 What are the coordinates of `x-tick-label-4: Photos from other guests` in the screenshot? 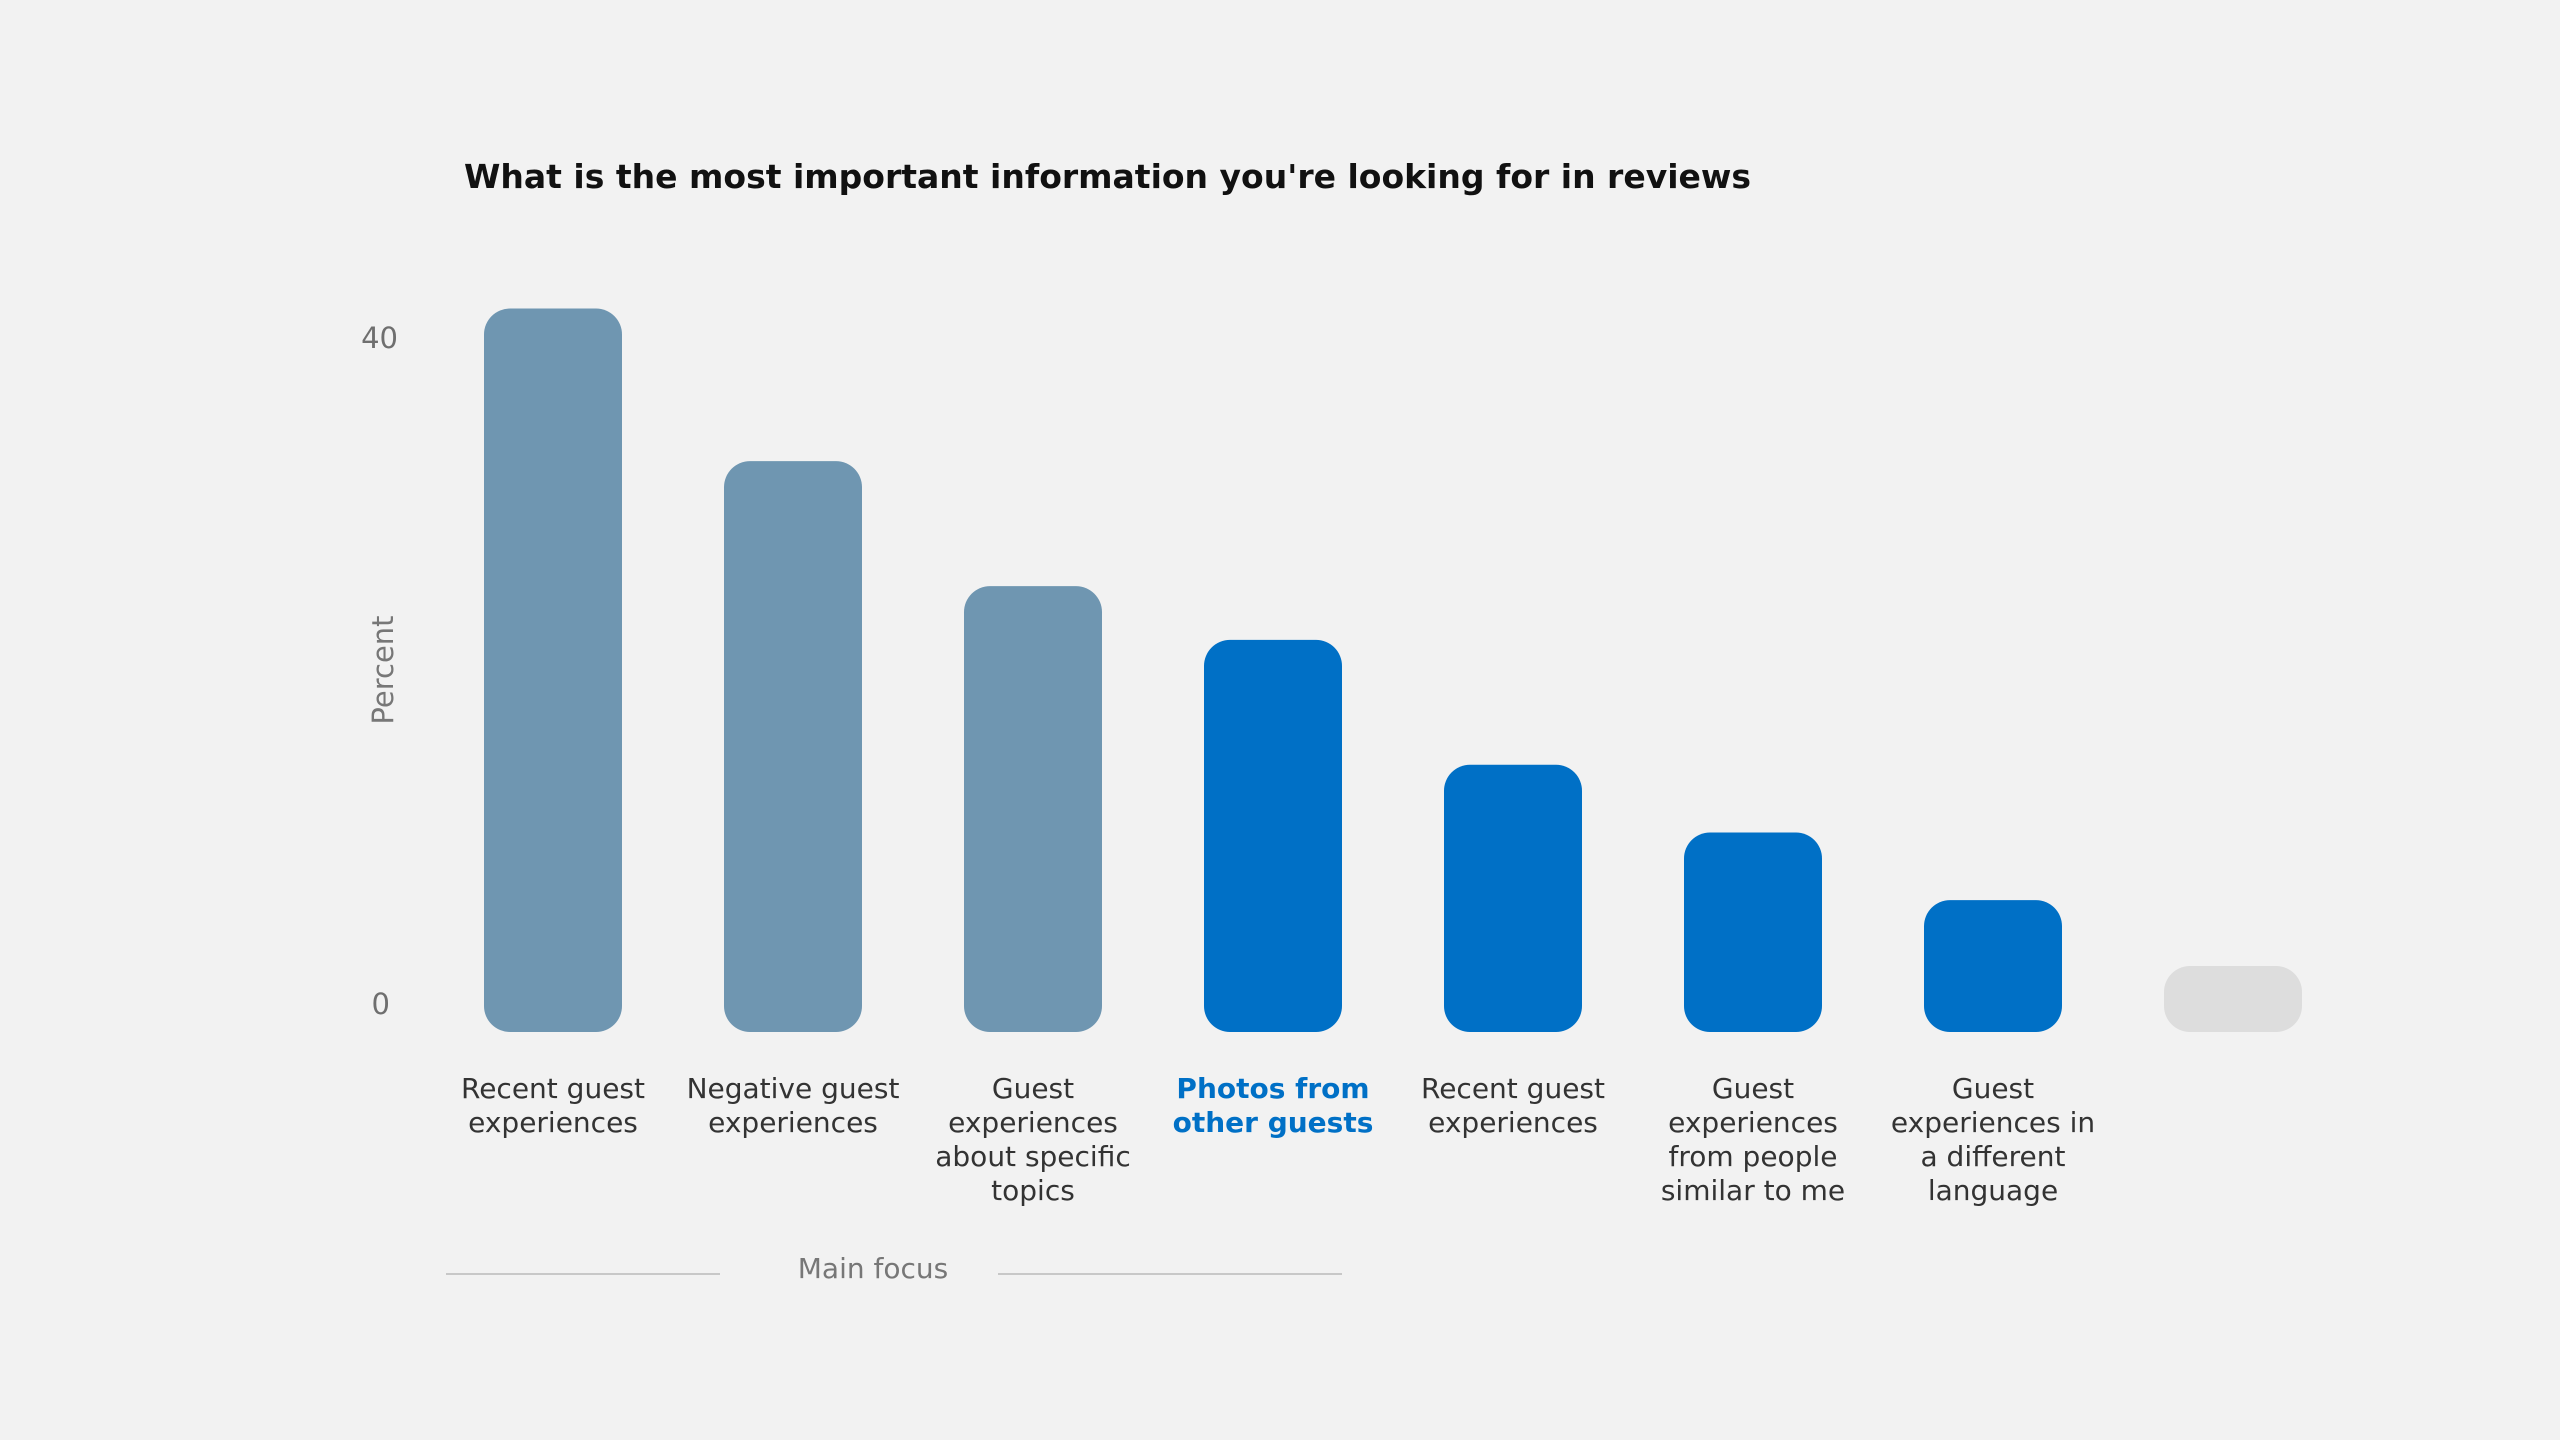 It's located at (1273, 1105).